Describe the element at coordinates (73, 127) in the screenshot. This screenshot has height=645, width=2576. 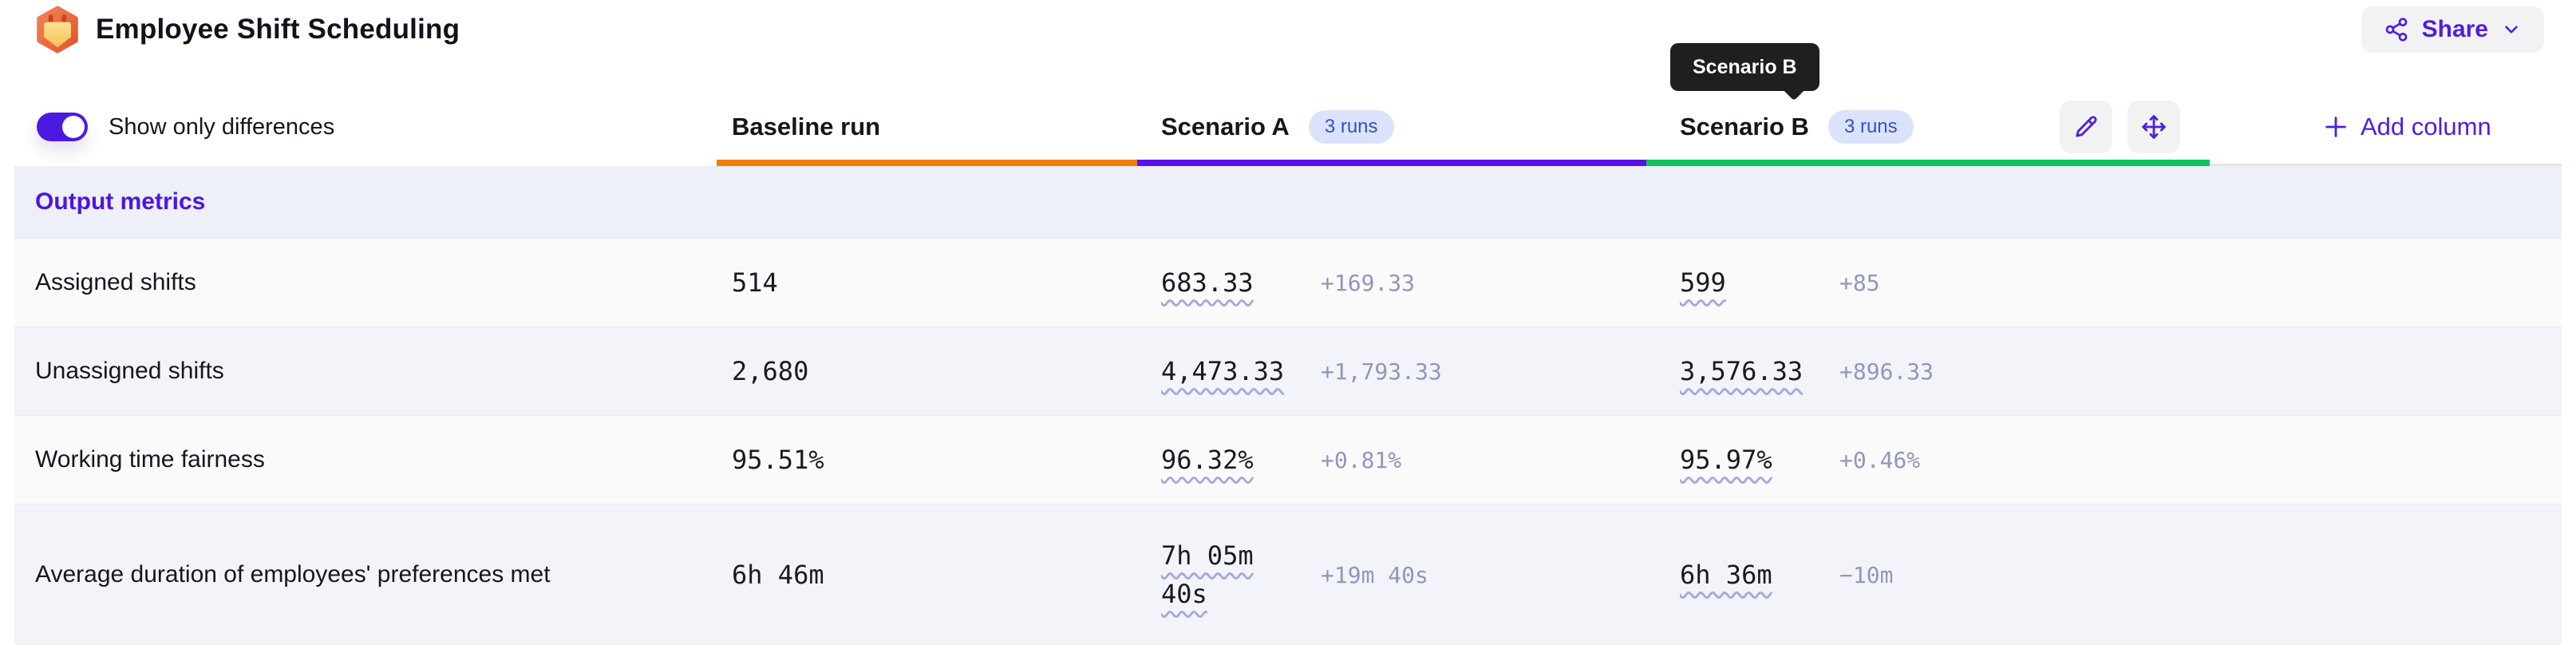
I see `toggle-knob` at that location.